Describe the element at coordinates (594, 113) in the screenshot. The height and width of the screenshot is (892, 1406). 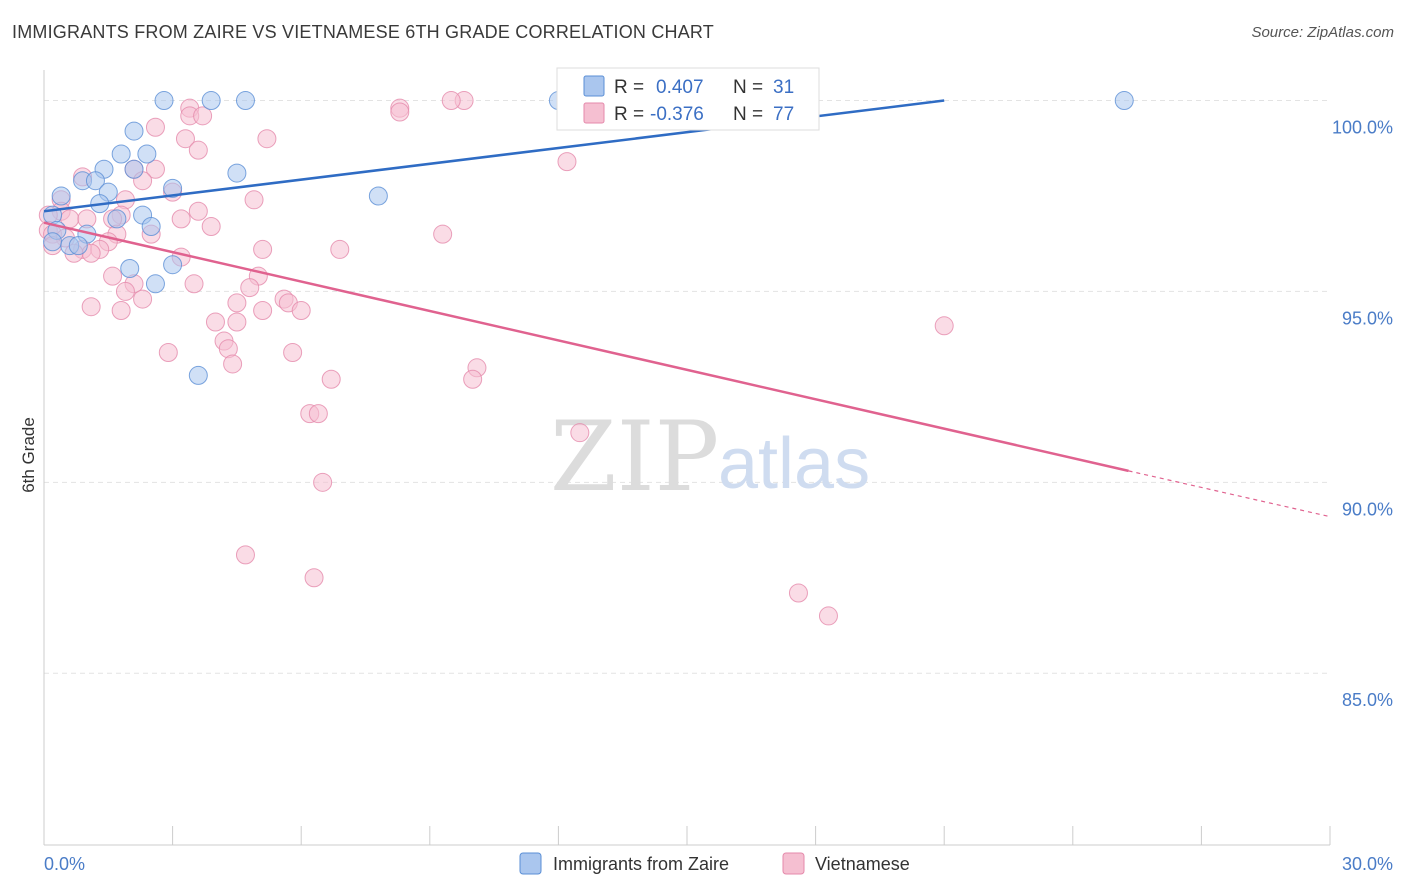
I see `legend-swatch-vietnamese` at that location.